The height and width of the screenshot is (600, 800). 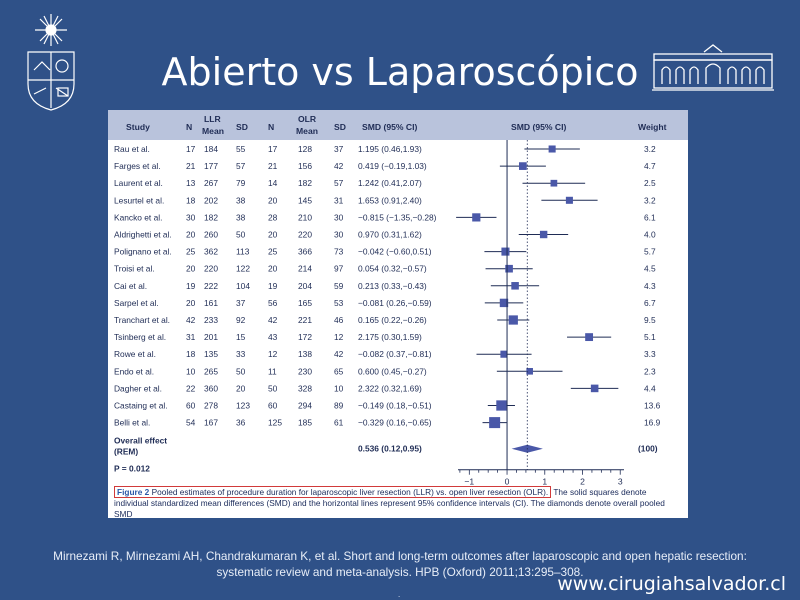 I want to click on study-name: Rau et al., so click(x=132, y=149).